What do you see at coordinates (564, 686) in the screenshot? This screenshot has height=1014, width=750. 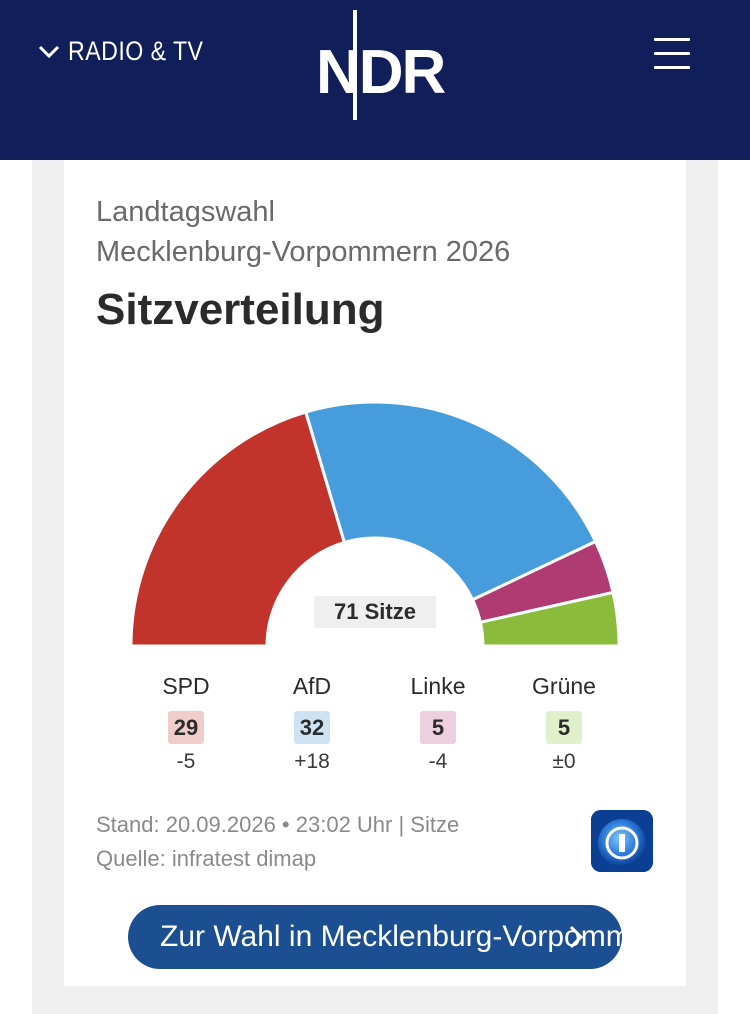 I see `party-name: Grüne` at bounding box center [564, 686].